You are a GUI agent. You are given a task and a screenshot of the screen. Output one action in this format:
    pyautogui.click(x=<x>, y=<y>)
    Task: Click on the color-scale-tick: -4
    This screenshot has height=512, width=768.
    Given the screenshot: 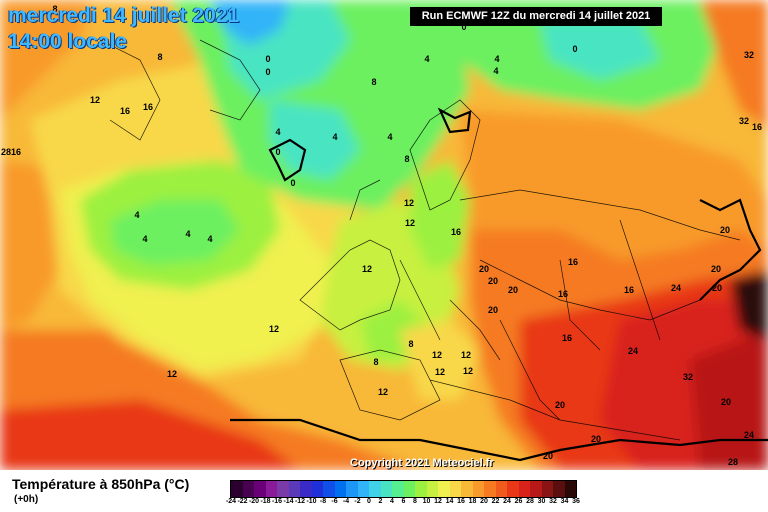 What is the action you would take?
    pyautogui.click(x=346, y=501)
    